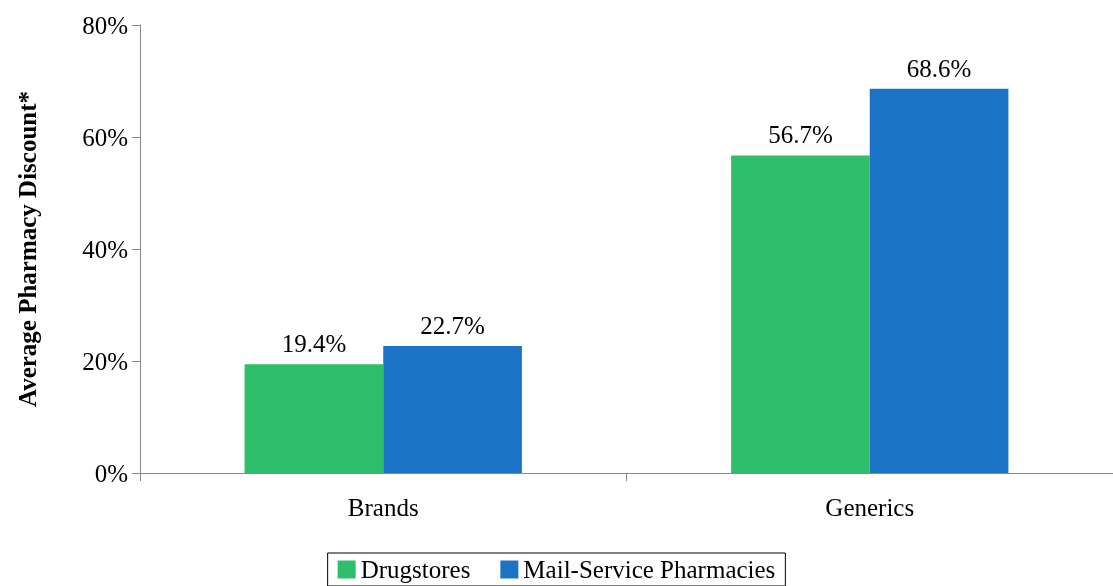 Image resolution: width=1113 pixels, height=586 pixels. I want to click on x-tick-label: Generics, so click(870, 507).